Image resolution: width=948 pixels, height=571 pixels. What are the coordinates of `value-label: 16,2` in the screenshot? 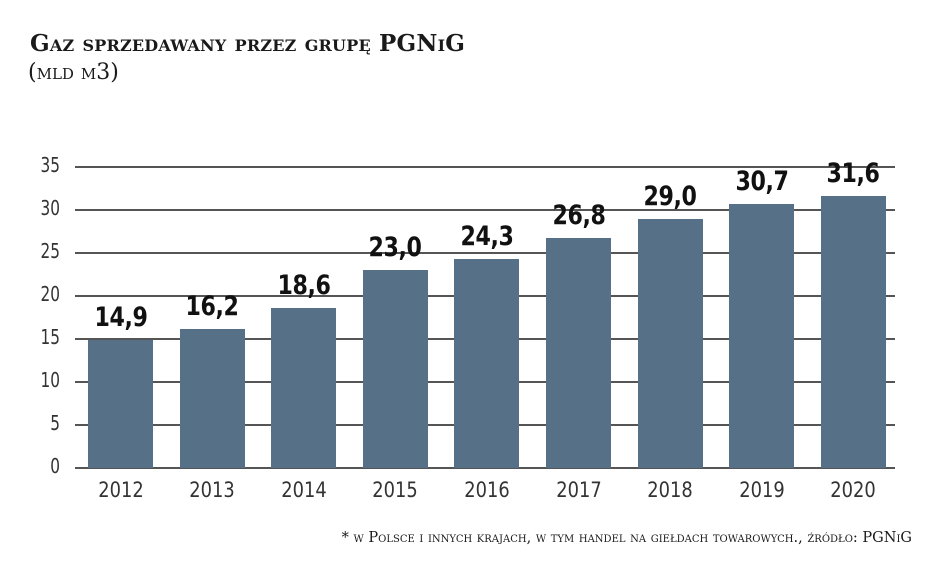 It's located at (212, 306).